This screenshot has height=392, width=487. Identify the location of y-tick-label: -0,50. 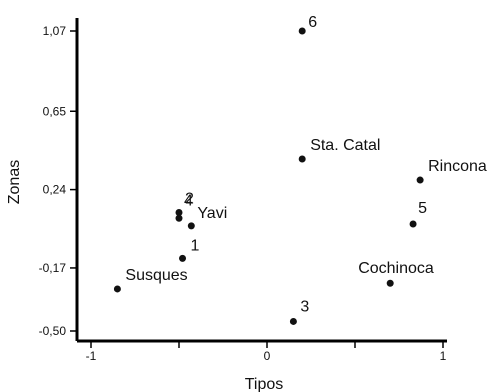
(53, 331).